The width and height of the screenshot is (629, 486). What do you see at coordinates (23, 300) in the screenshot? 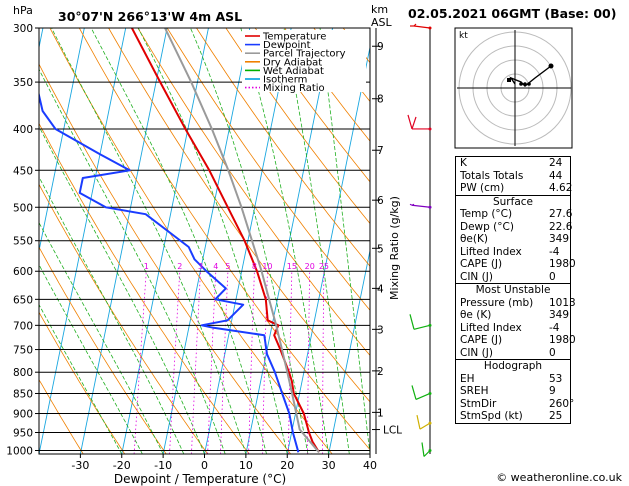
I see `pressure-tick-label: 650` at bounding box center [23, 300].